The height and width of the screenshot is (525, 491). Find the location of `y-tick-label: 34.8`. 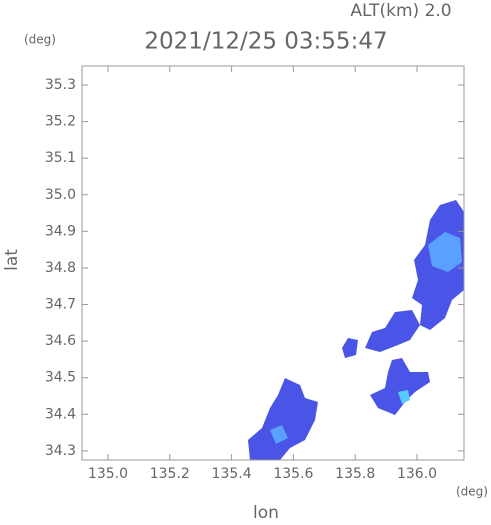

y-tick-label: 34.8 is located at coordinates (60, 268).